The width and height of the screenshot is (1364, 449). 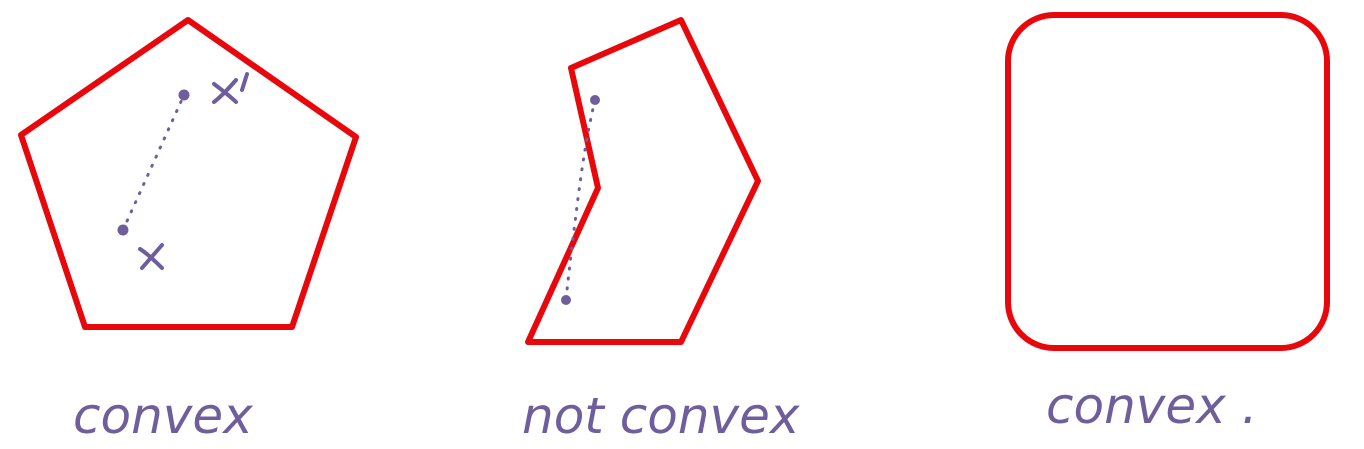 What do you see at coordinates (230, 88) in the screenshot?
I see `marker-x-prime` at bounding box center [230, 88].